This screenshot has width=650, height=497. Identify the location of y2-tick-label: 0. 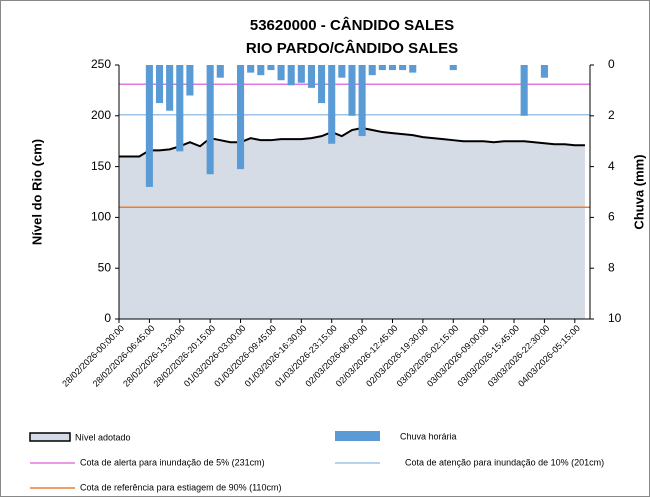
(611, 64).